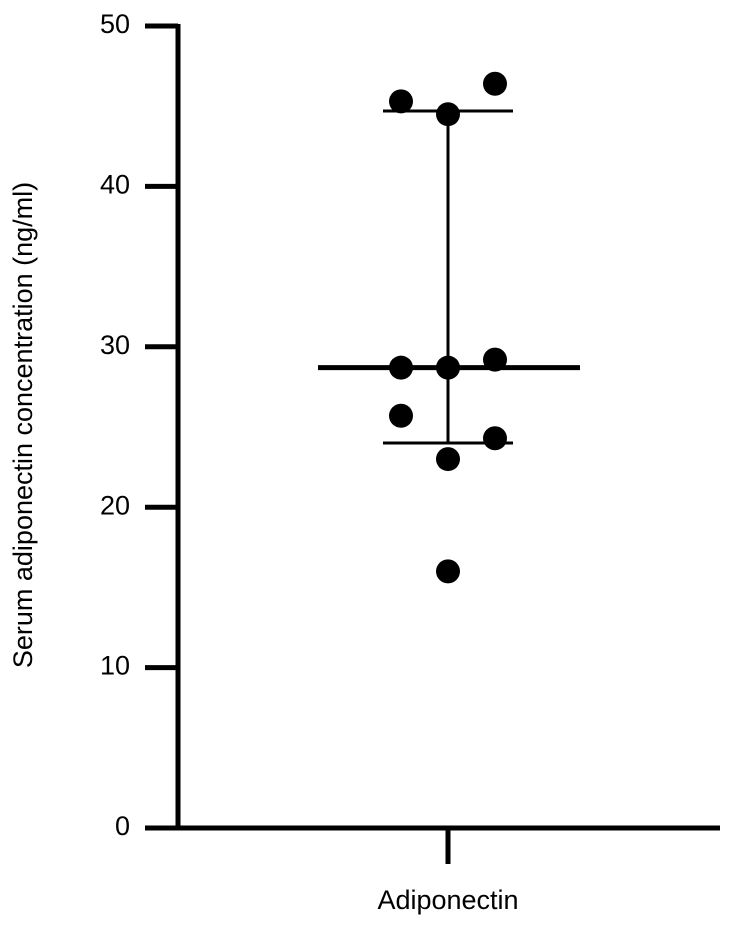  Describe the element at coordinates (115, 24) in the screenshot. I see `y-tick-label: 50` at that location.